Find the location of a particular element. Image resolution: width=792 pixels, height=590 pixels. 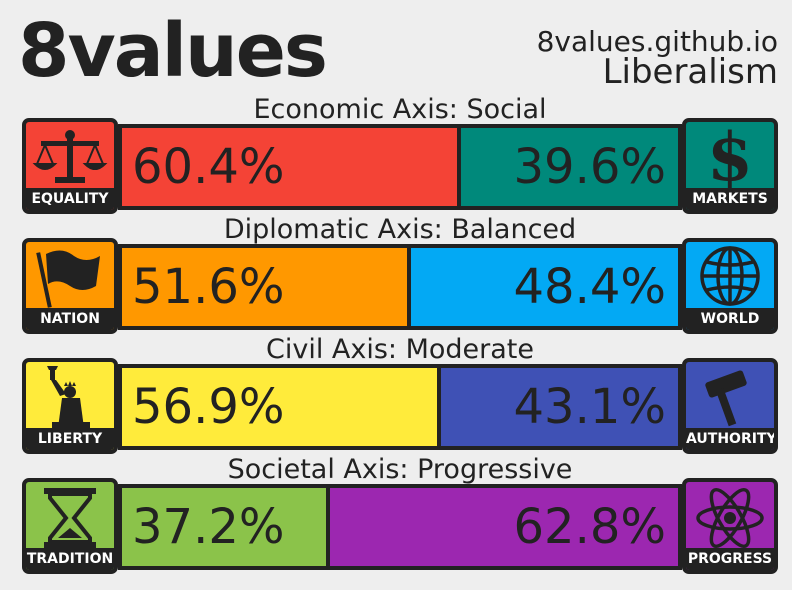

axis-pole-label: LIBERTY is located at coordinates (70, 439).